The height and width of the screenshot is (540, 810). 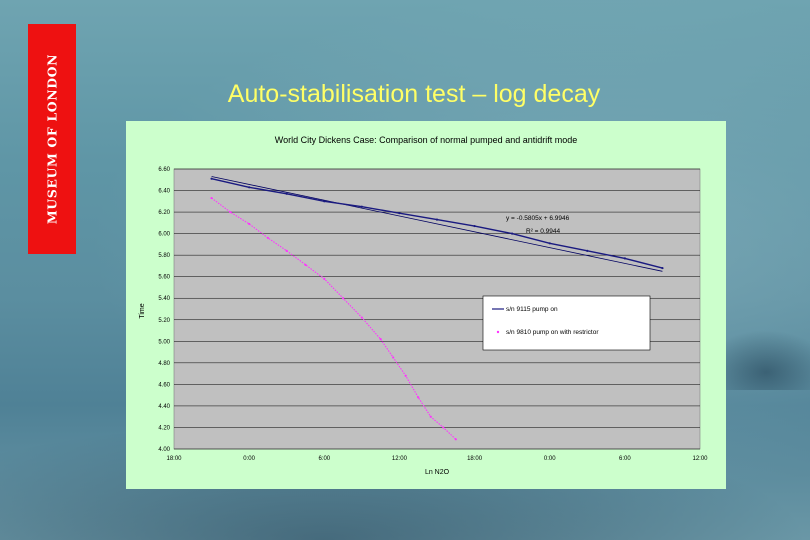 I want to click on trendline, so click(x=437, y=224).